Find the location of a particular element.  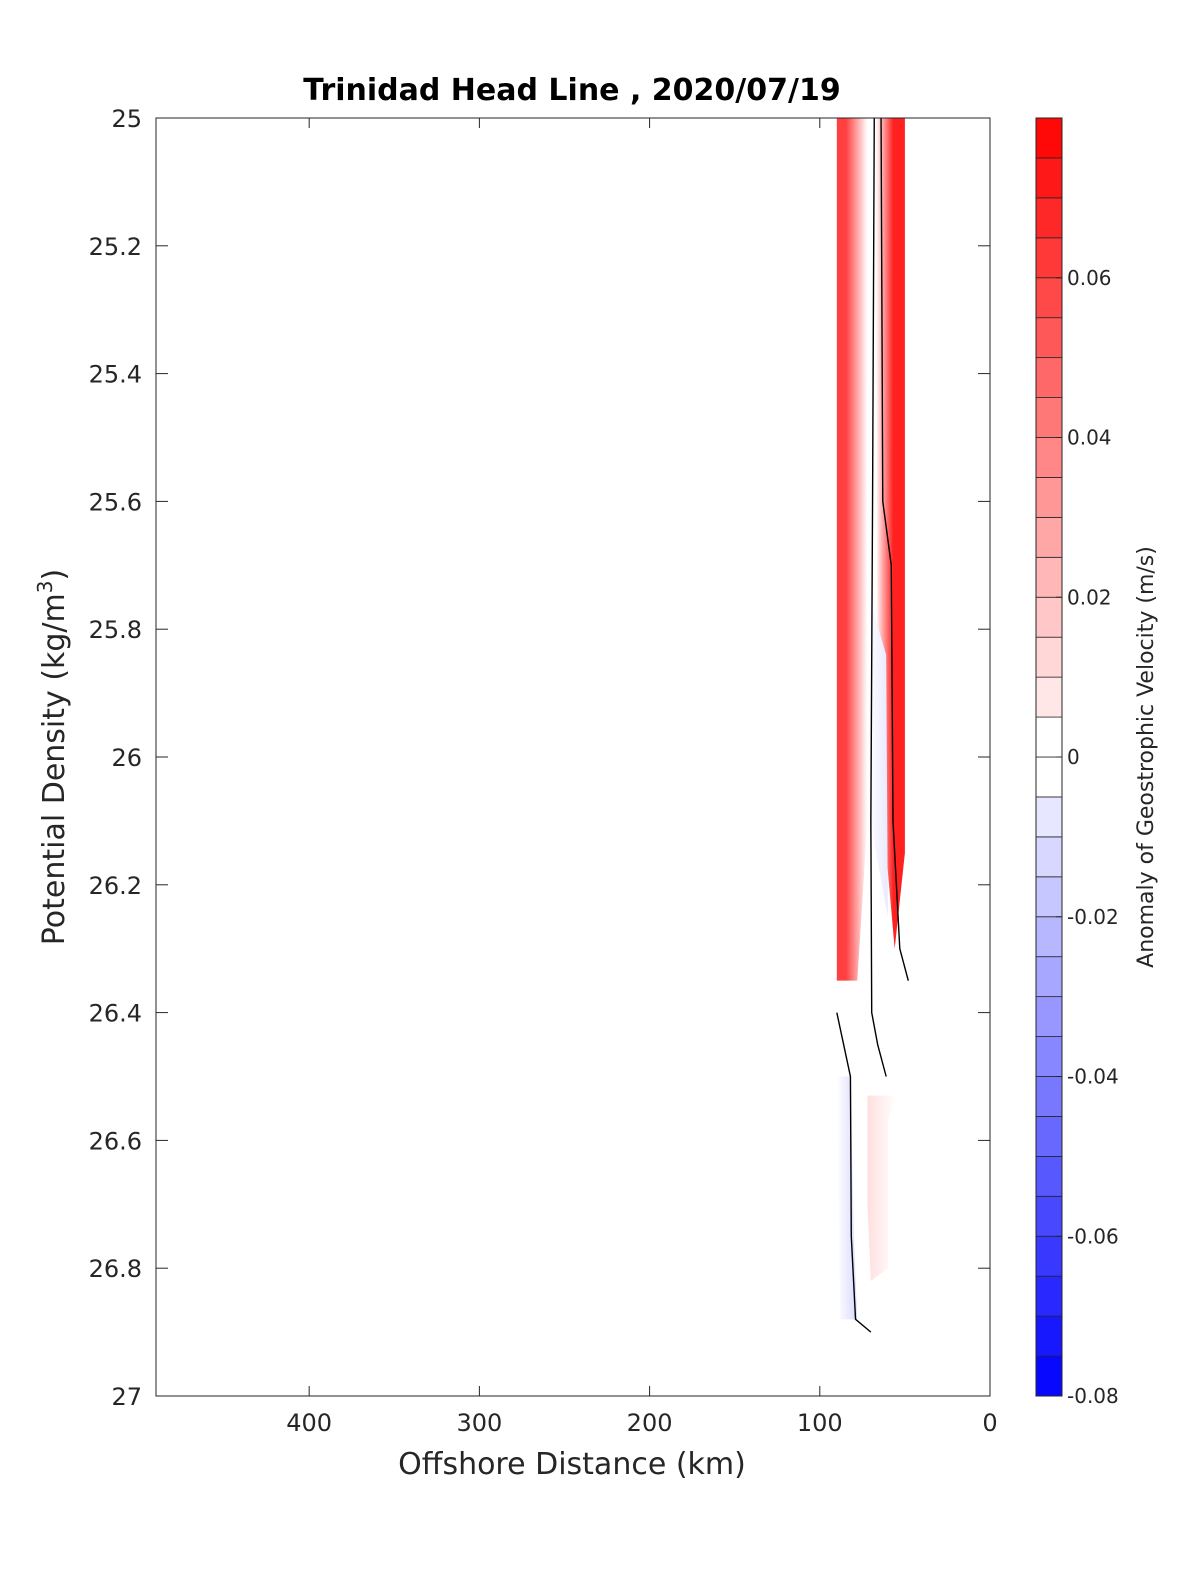

colorbar-tick-label: 0.06 is located at coordinates (1089, 278).